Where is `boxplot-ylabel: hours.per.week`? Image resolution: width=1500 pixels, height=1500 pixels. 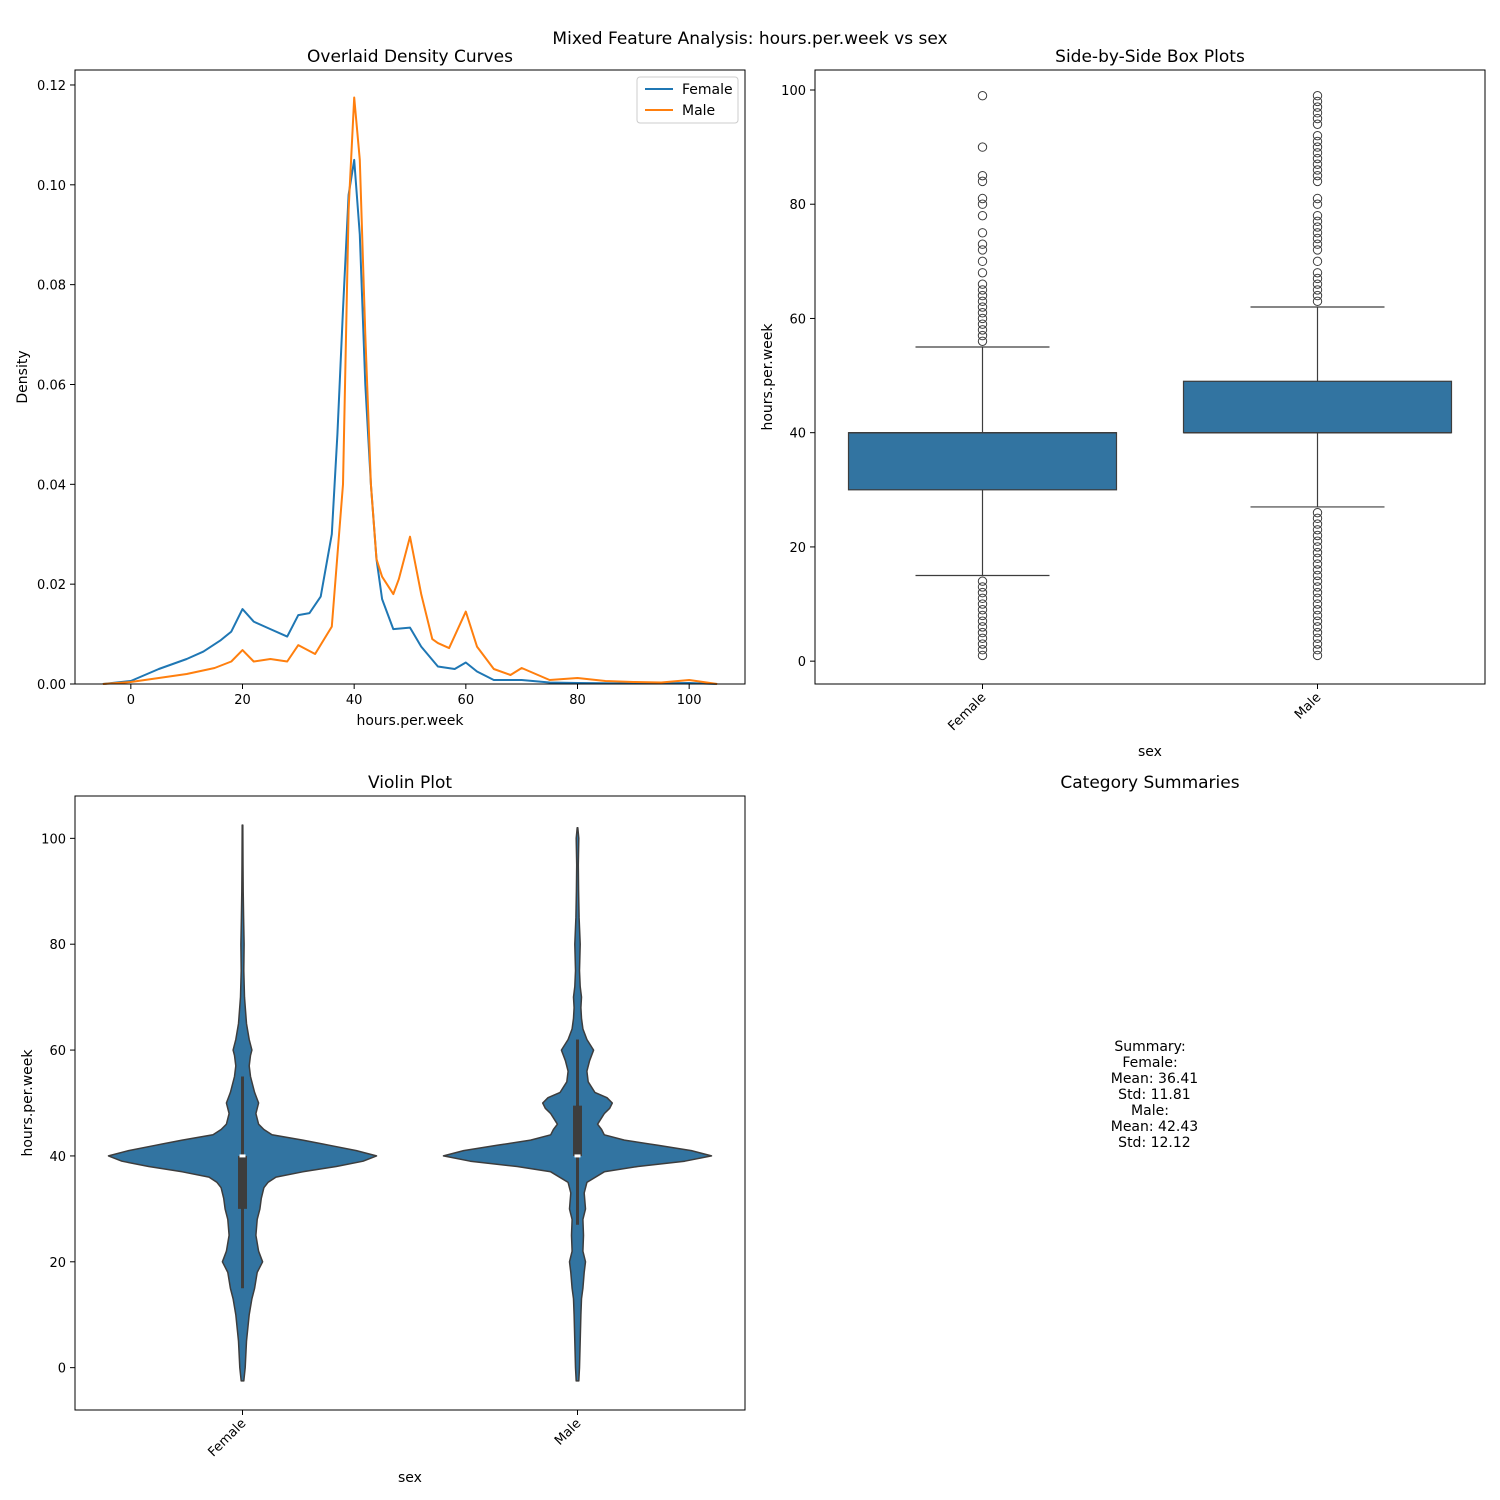
boxplot-ylabel: hours.per.week is located at coordinates (768, 377).